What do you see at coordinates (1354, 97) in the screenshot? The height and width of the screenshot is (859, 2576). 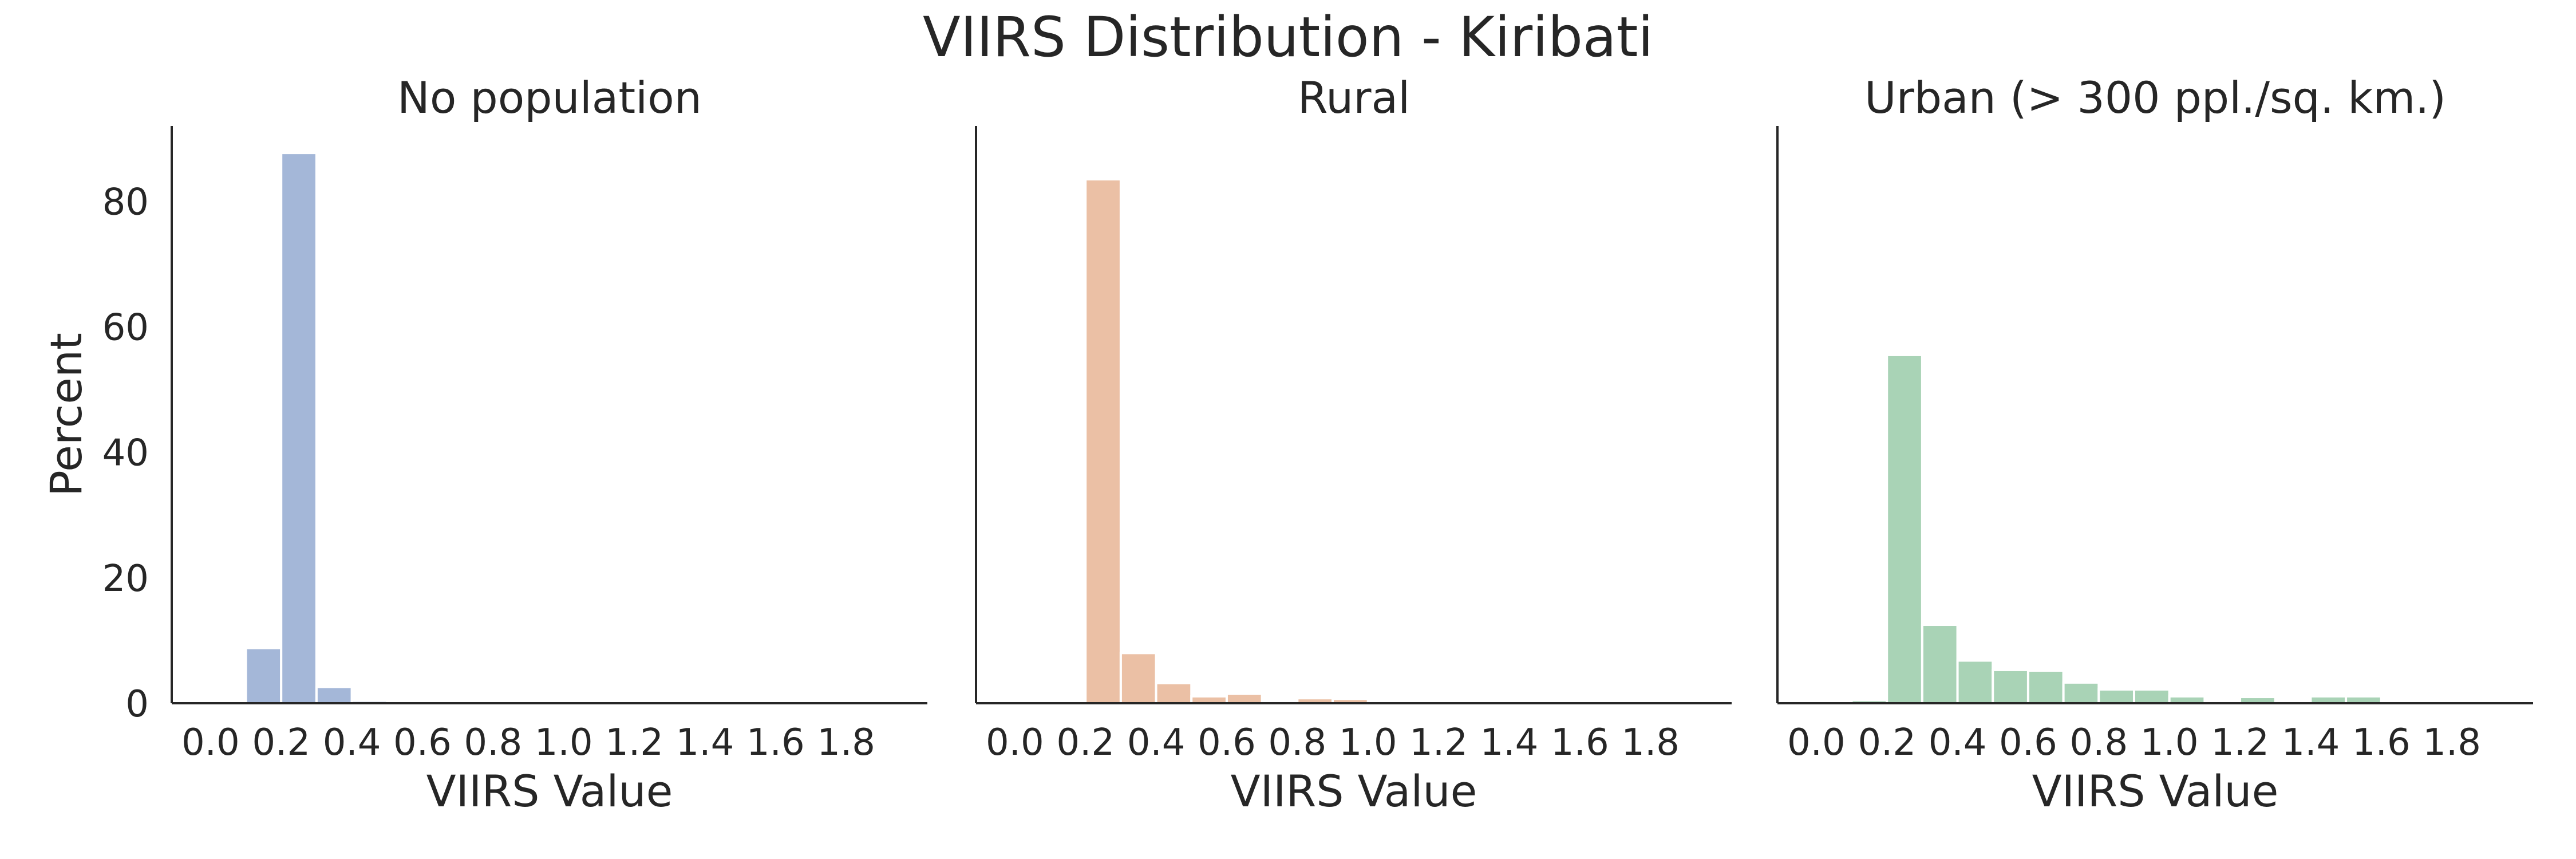 I see `panel-title: Rural` at bounding box center [1354, 97].